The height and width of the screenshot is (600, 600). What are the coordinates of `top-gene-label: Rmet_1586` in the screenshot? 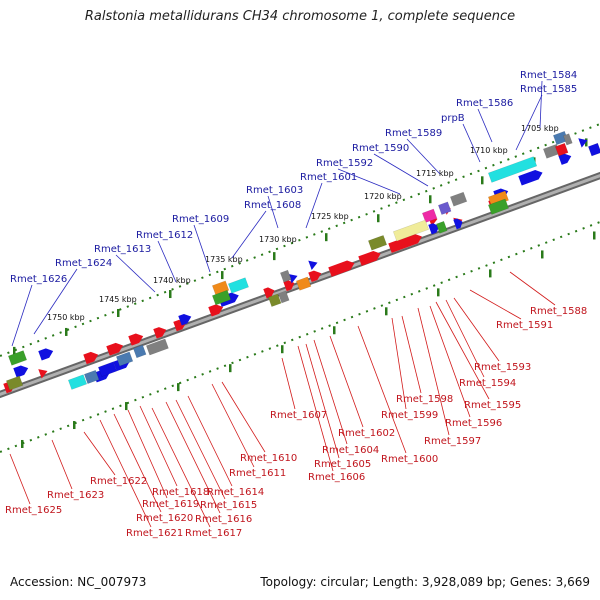 It's located at (484, 103).